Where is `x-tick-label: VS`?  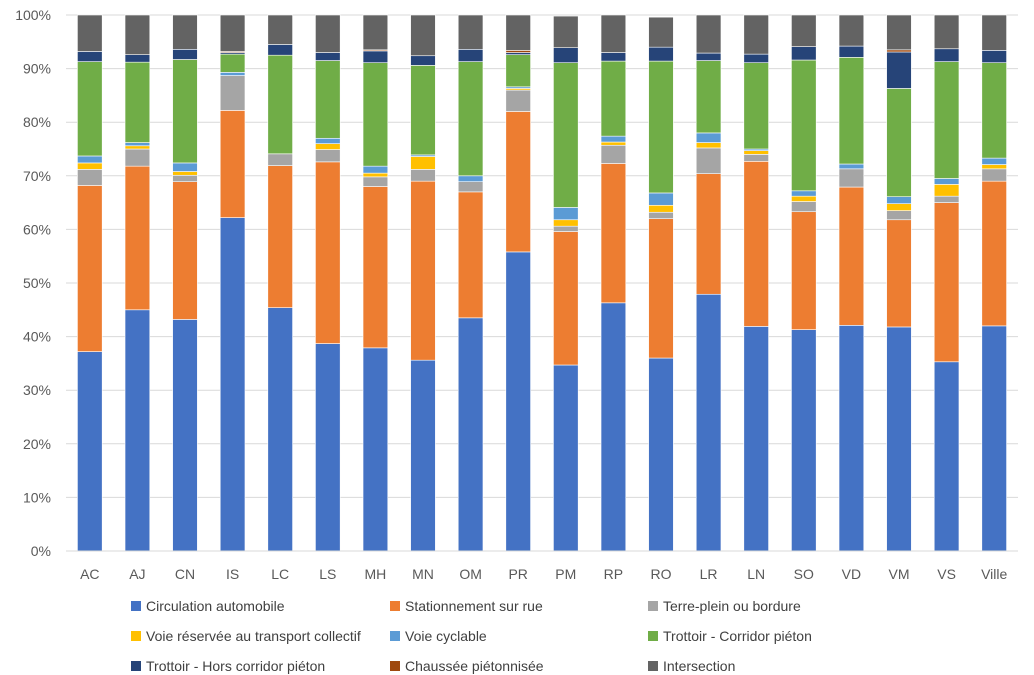
x-tick-label: VS is located at coordinates (946, 574).